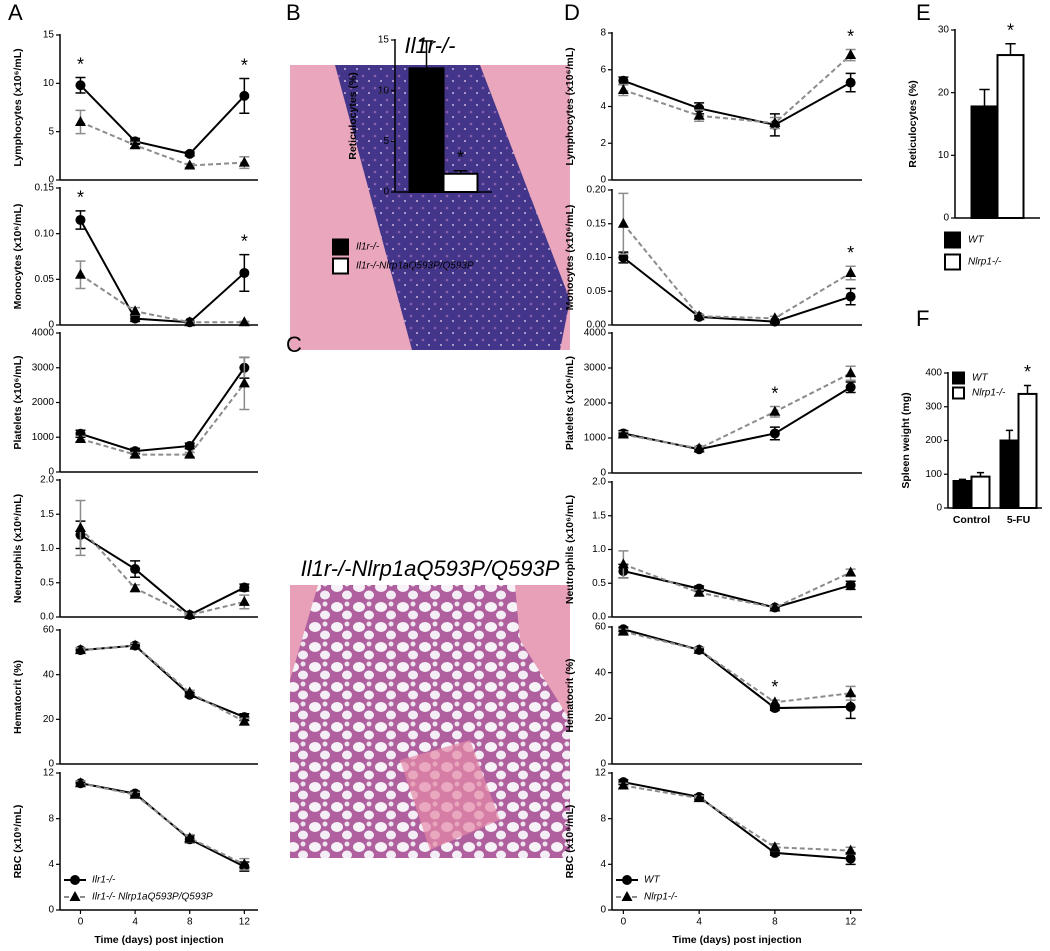 This screenshot has width=1050, height=951. What do you see at coordinates (47, 582) in the screenshot?
I see `y-tick-label: 0.5` at bounding box center [47, 582].